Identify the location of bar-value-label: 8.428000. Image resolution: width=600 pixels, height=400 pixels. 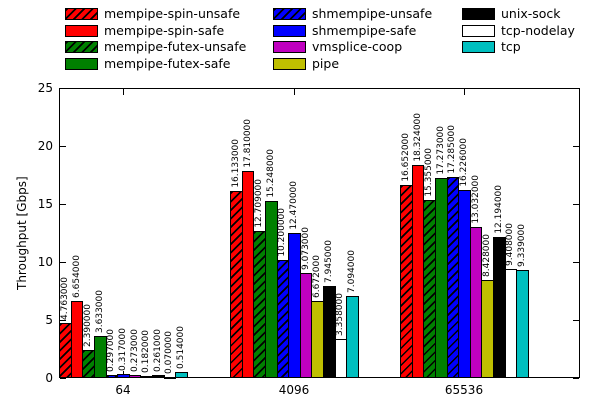
(487, 255).